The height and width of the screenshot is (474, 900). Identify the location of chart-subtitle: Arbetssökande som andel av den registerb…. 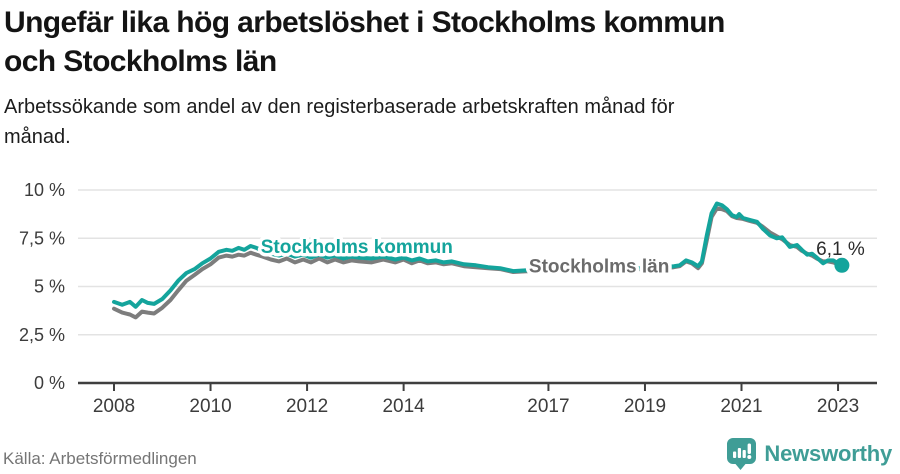
(339, 122).